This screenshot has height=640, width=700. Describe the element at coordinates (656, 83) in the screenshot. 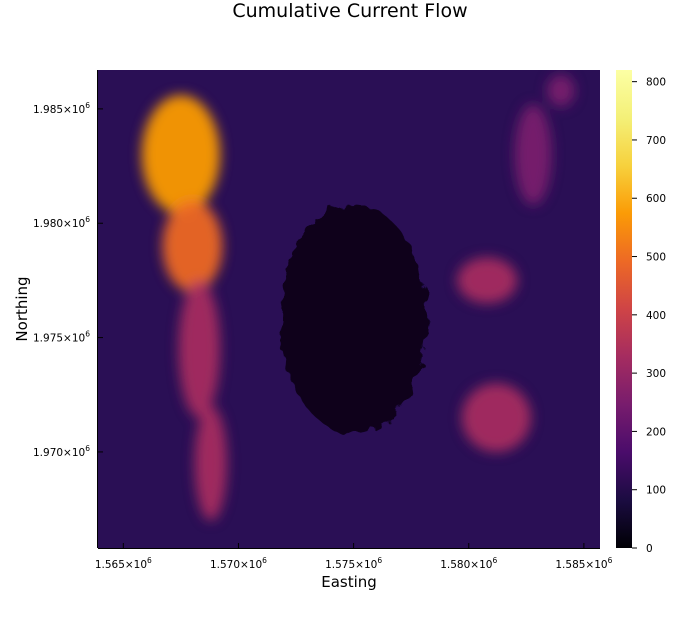

I see `colorbar-tick-label: 800` at that location.